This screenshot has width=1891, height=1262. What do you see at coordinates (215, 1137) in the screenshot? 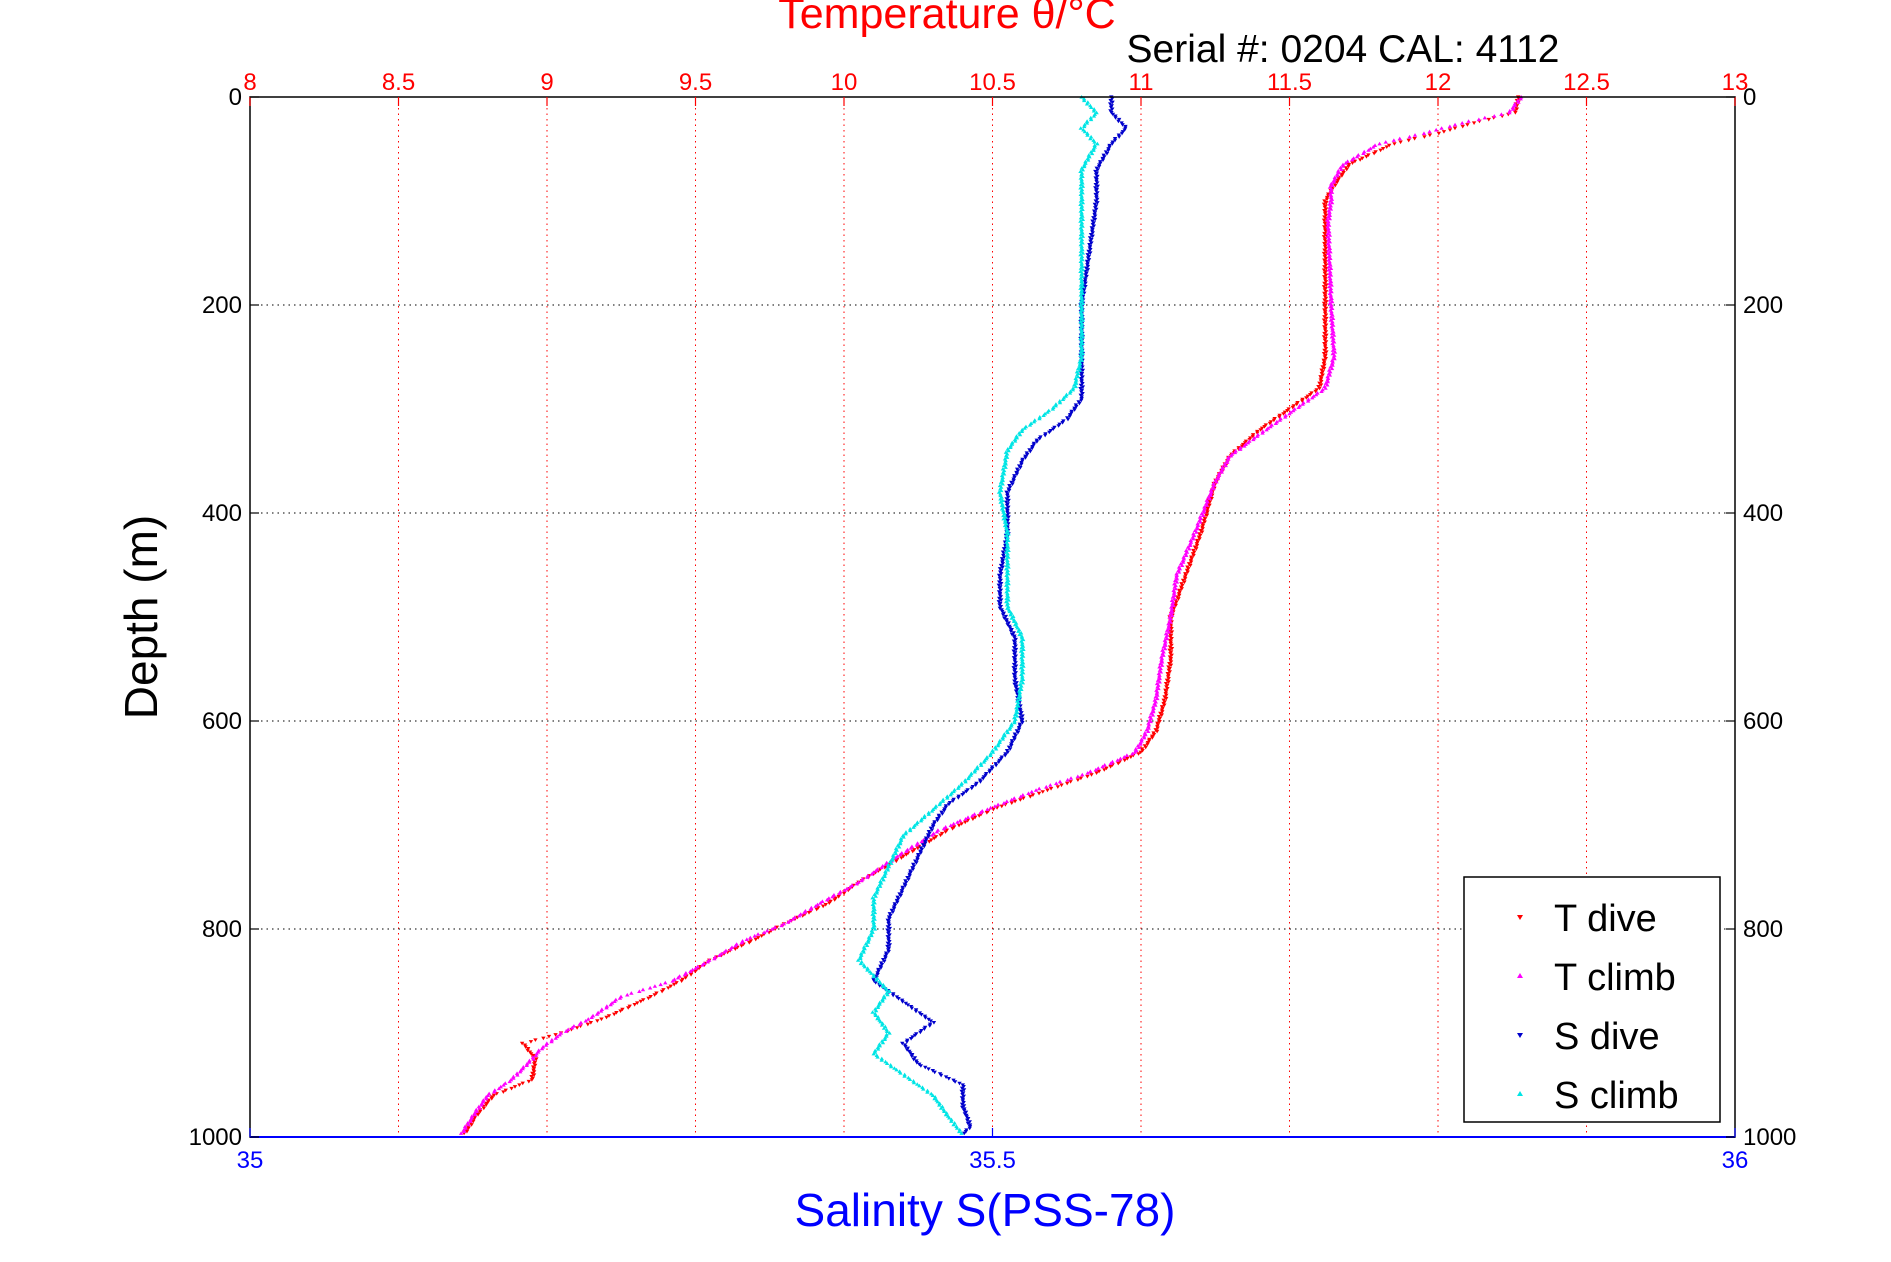
I see `depth-tick-label-left: 1000` at bounding box center [215, 1137].